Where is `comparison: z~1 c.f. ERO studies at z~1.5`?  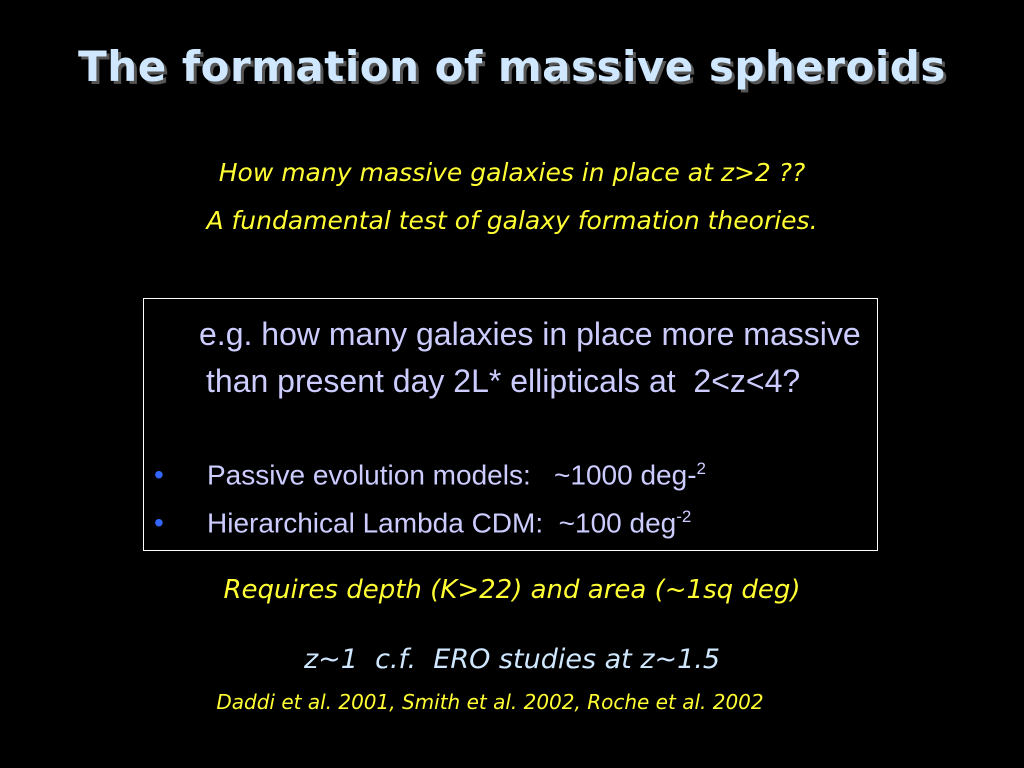
comparison: z~1 c.f. ERO studies at z~1.5 is located at coordinates (512, 659).